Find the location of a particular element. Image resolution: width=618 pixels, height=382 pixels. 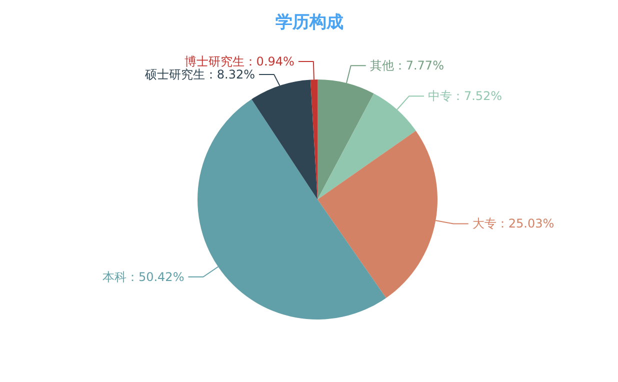

slice-label: 中专：7.52% is located at coordinates (465, 96).